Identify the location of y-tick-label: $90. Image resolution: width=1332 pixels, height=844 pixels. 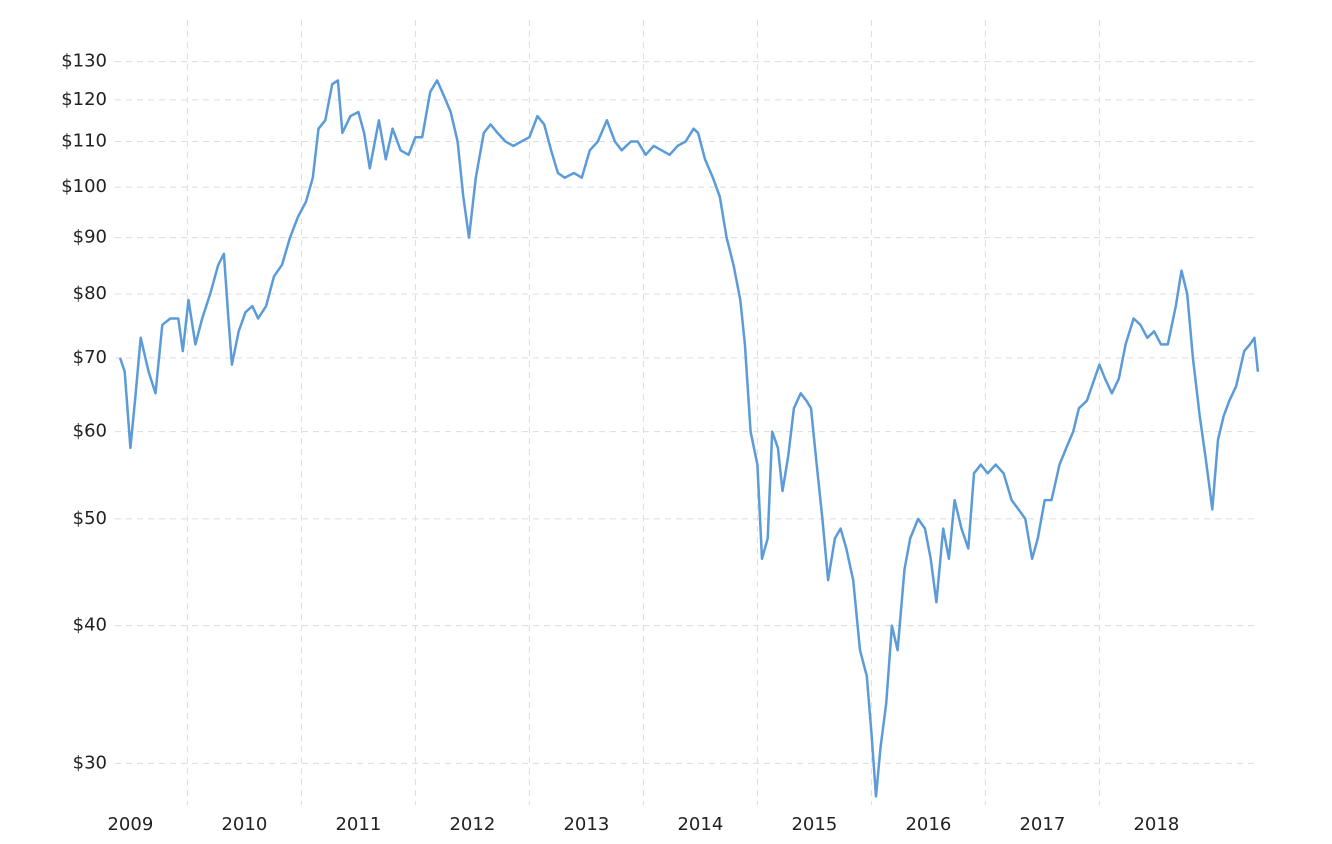
(90, 237).